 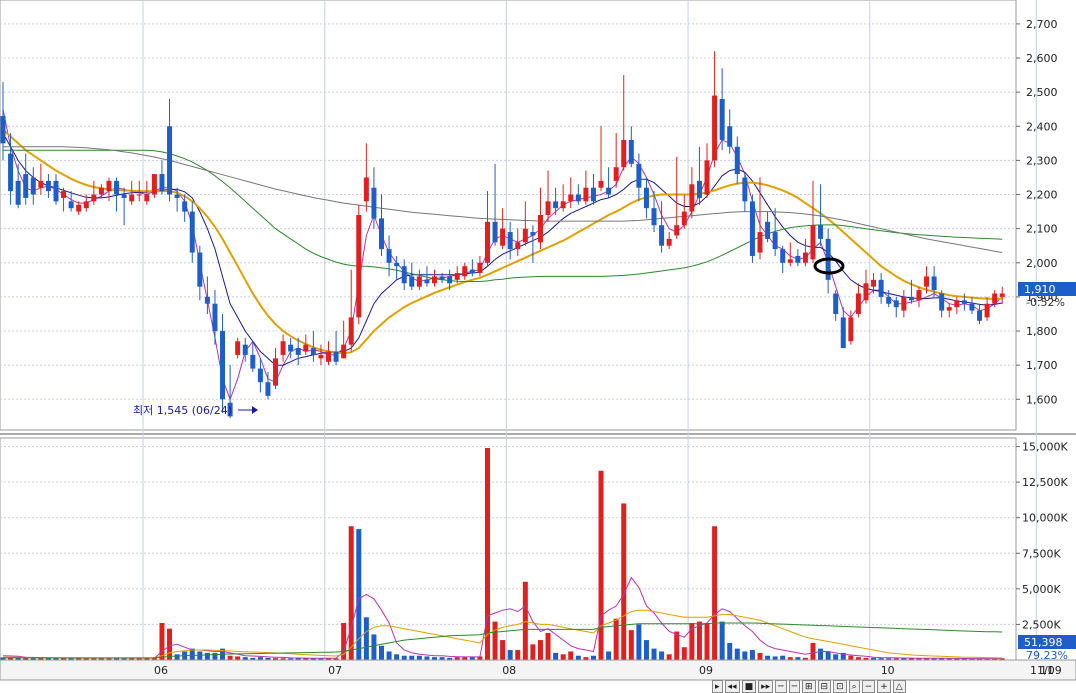 I want to click on toolbar-button: −, so click(x=868, y=686).